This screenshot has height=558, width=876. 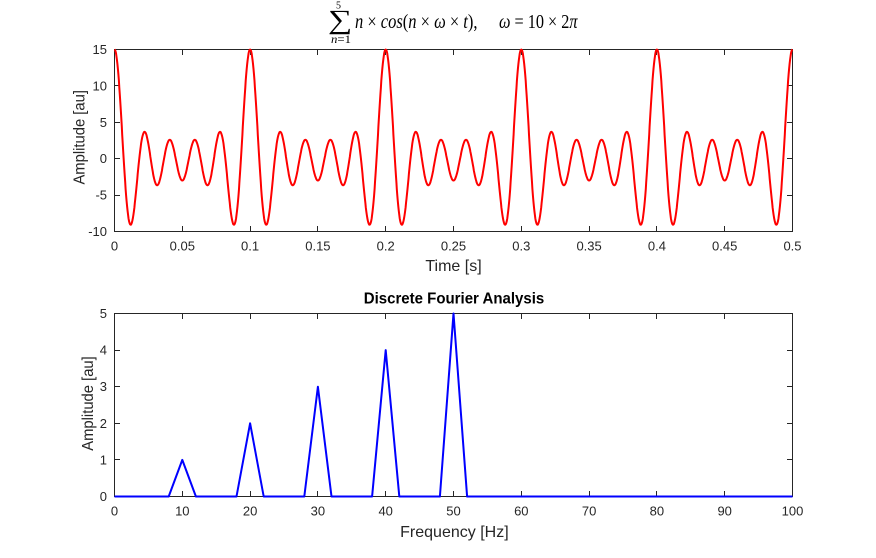 What do you see at coordinates (103, 350) in the screenshot?
I see `svg-text: 4` at bounding box center [103, 350].